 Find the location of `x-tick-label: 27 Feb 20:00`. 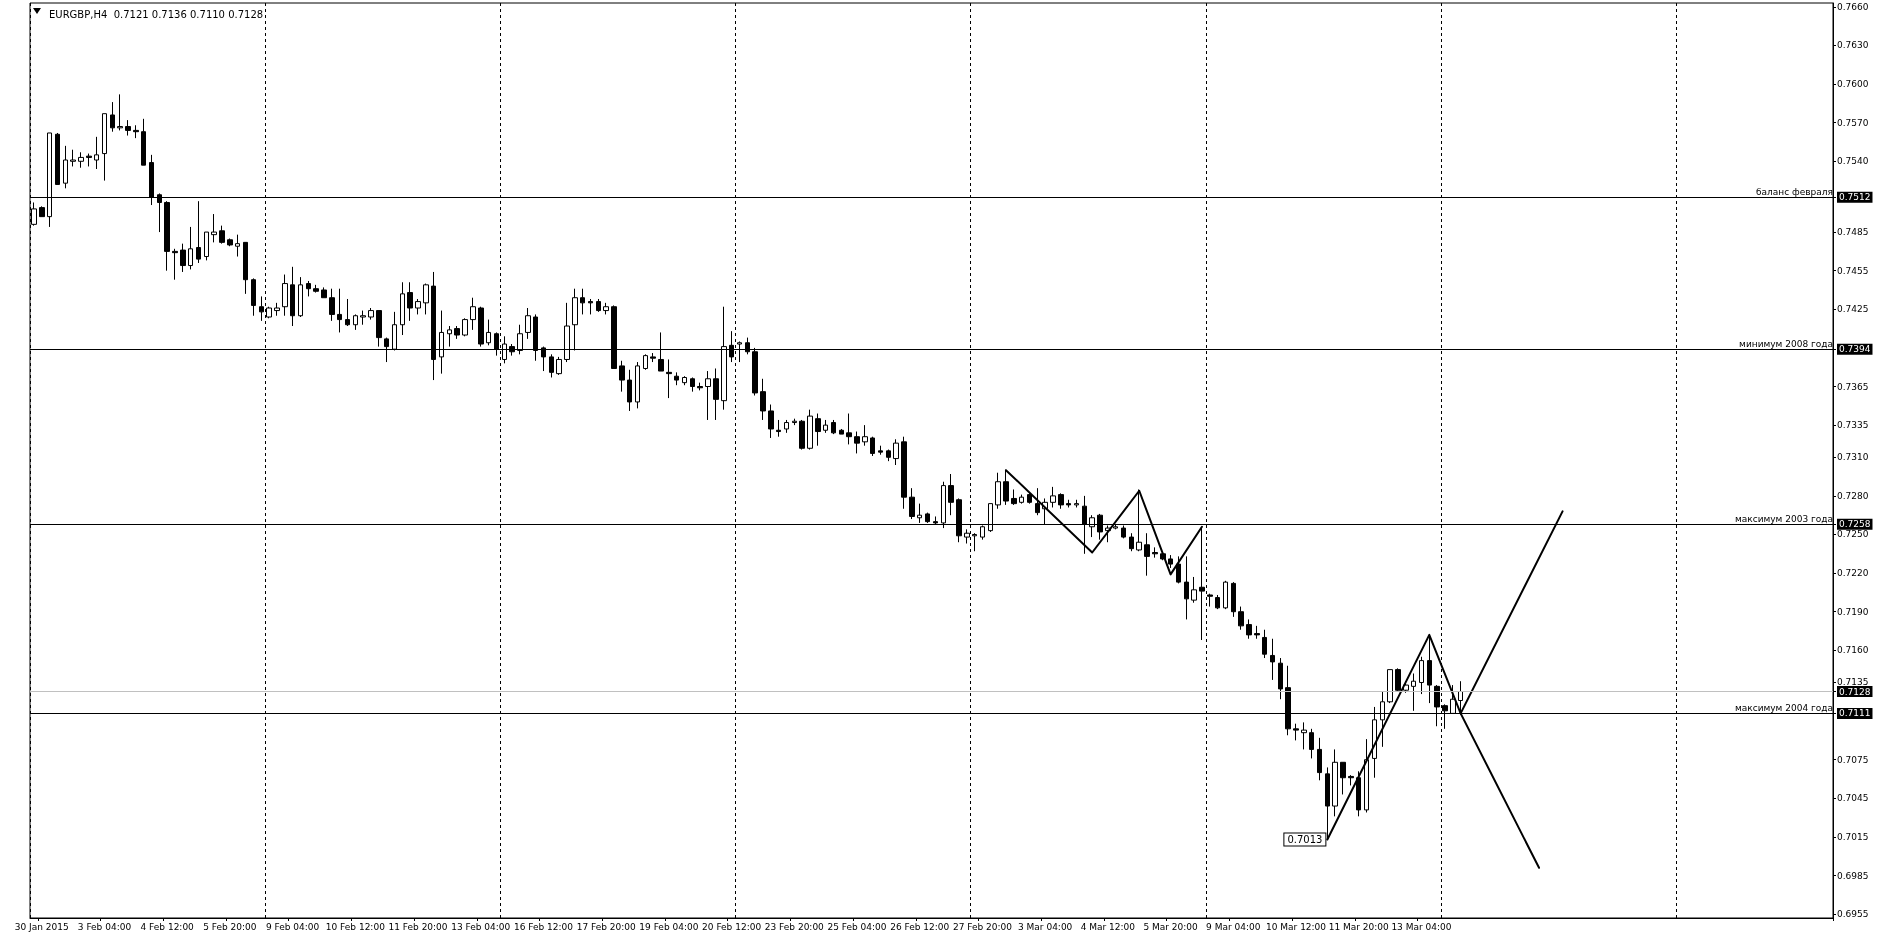

x-tick-label: 27 Feb 20:00 is located at coordinates (982, 926).